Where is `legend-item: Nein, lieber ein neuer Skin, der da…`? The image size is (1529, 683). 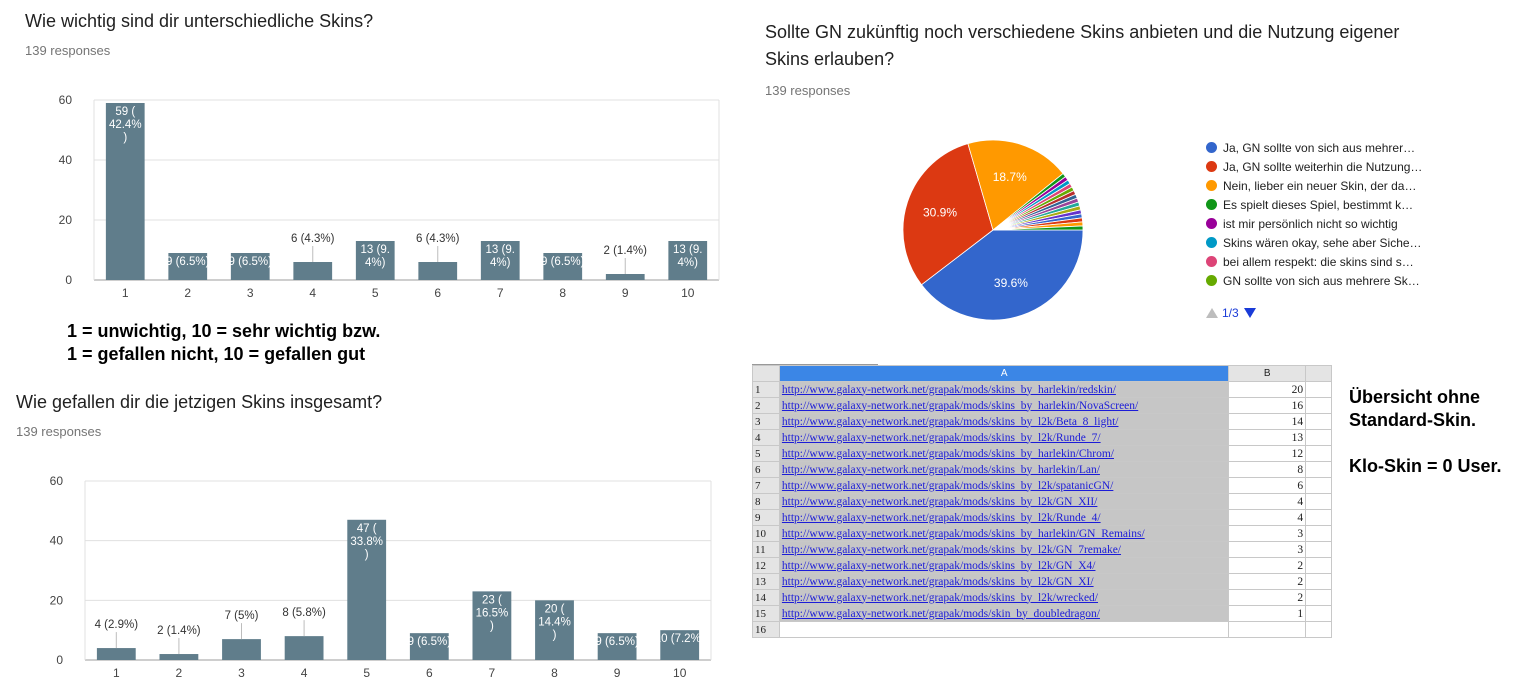 legend-item: Nein, lieber ein neuer Skin, der da… is located at coordinates (1314, 185).